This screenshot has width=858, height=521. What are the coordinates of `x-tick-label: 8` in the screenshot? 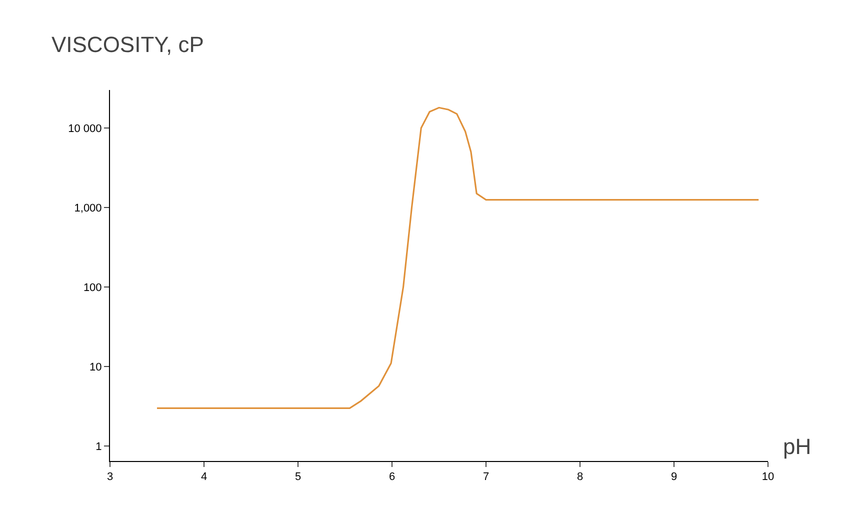 It's located at (580, 477).